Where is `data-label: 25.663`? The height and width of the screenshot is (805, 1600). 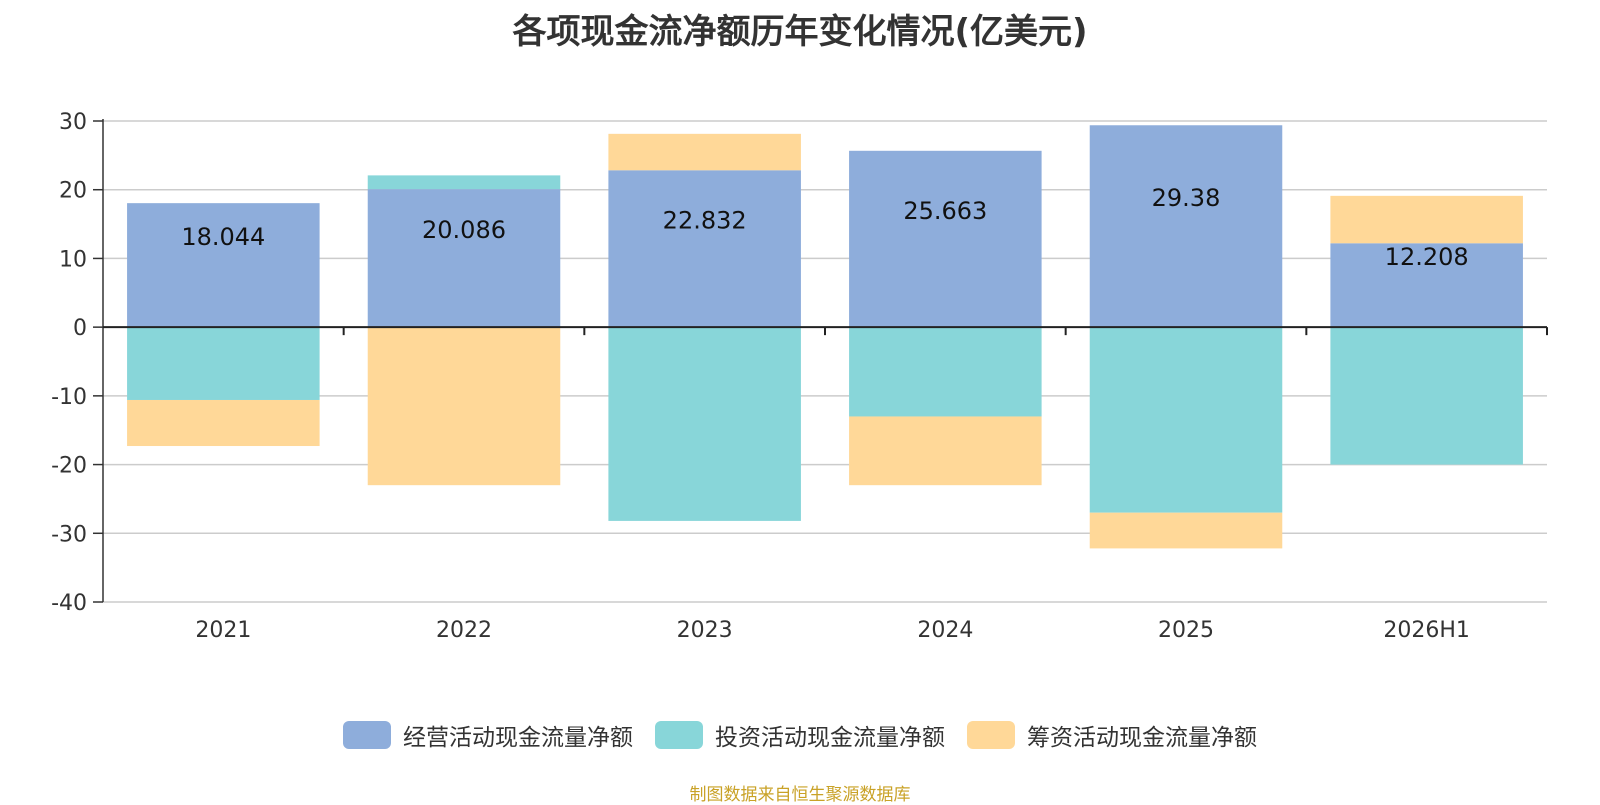 data-label: 25.663 is located at coordinates (945, 211).